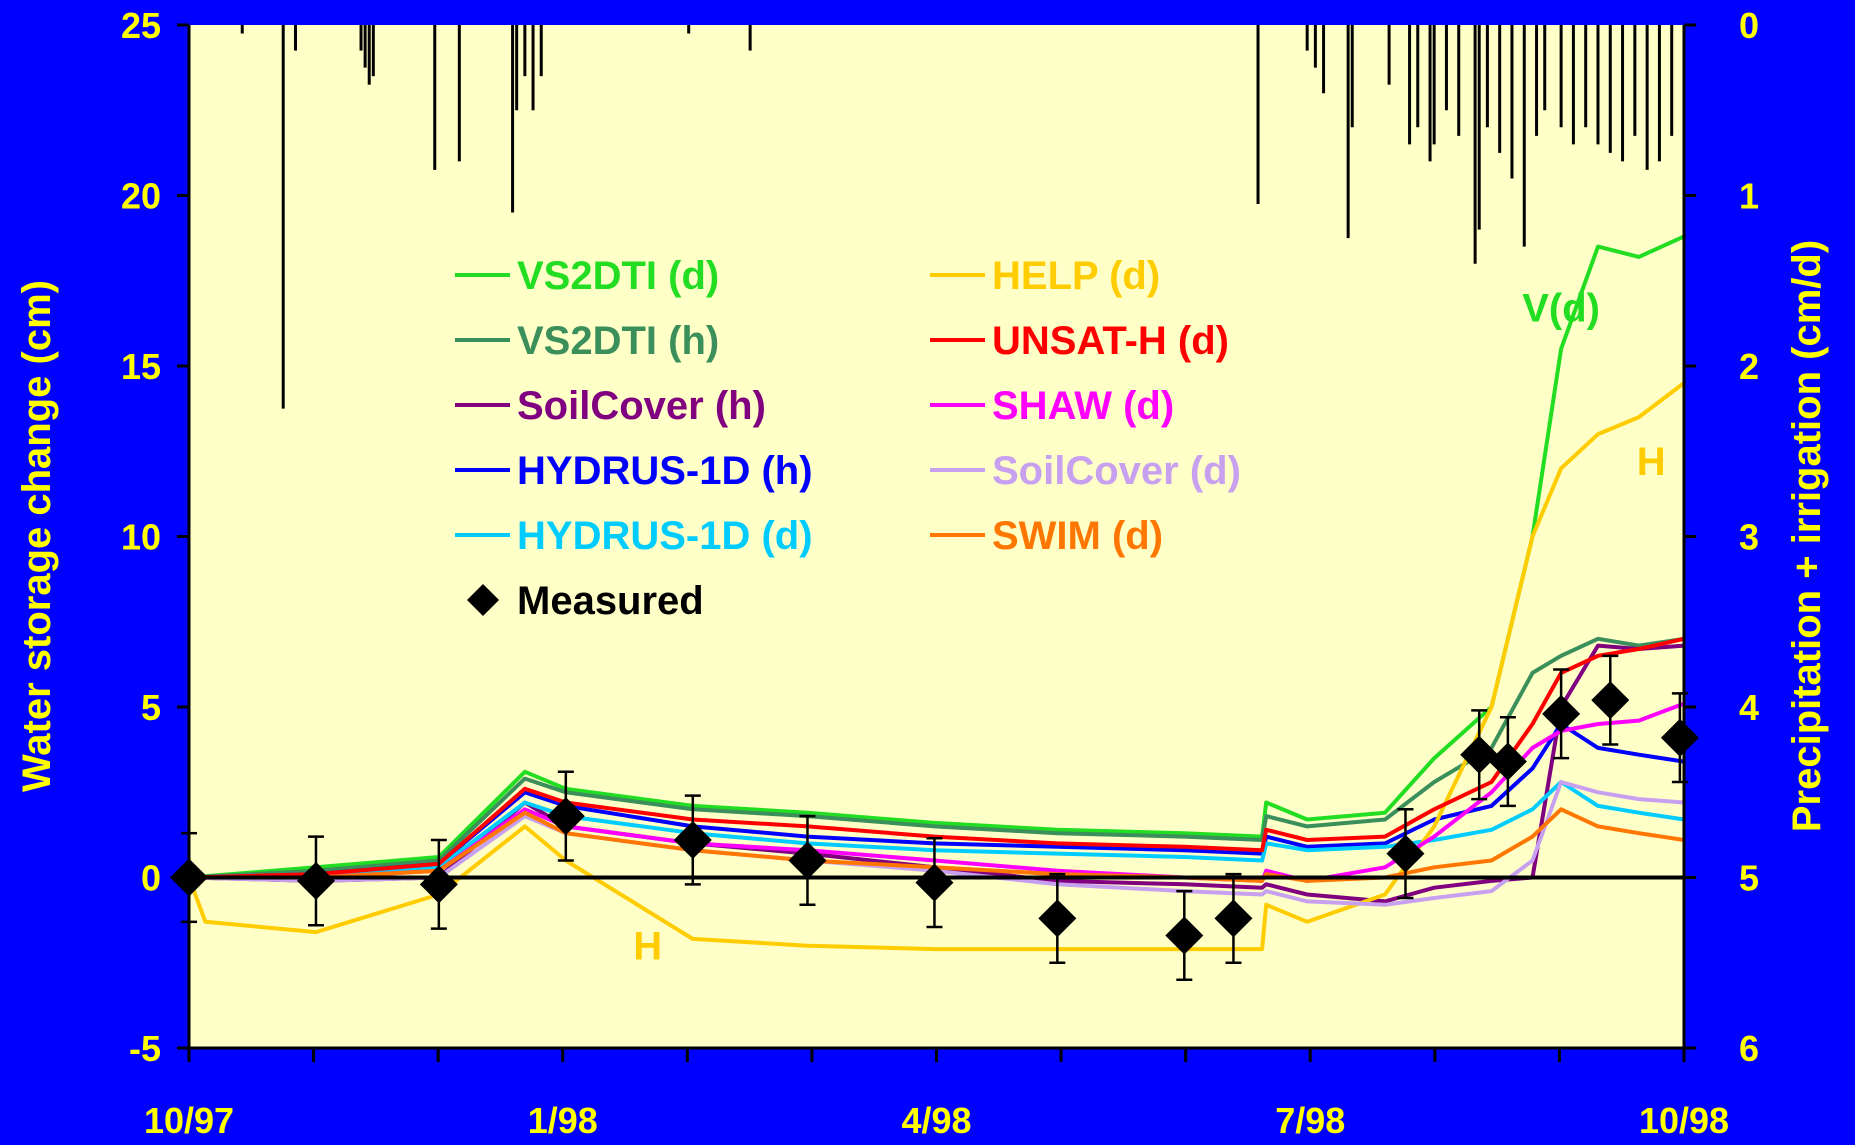 This screenshot has height=1145, width=1855. I want to click on legend-label: HYDRUS-1D (d), so click(665, 536).